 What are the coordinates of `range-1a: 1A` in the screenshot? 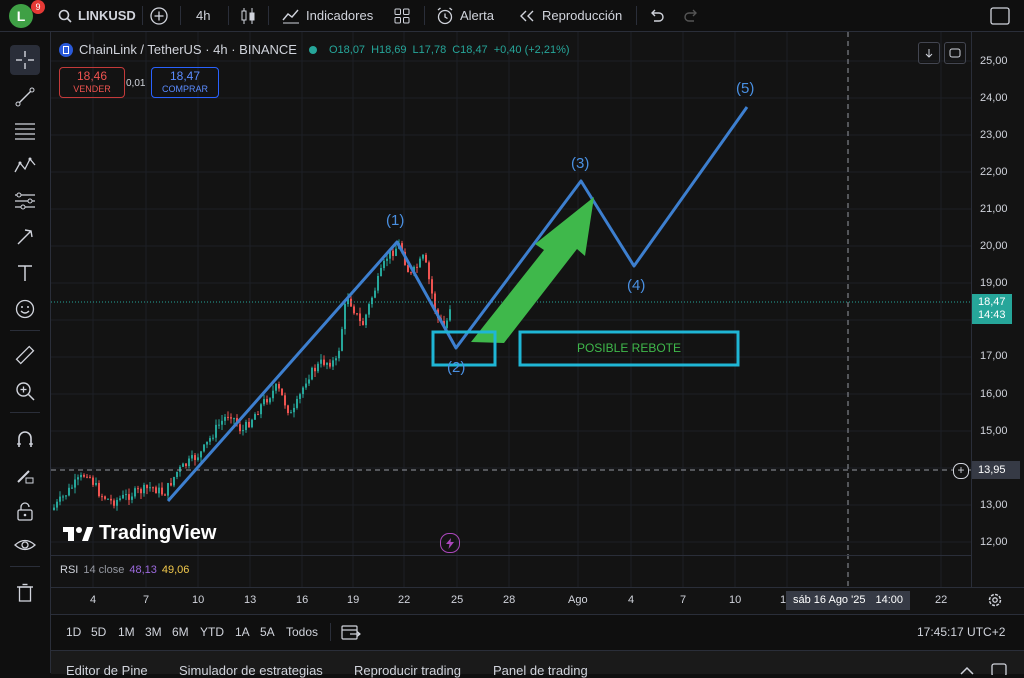 It's located at (242, 632).